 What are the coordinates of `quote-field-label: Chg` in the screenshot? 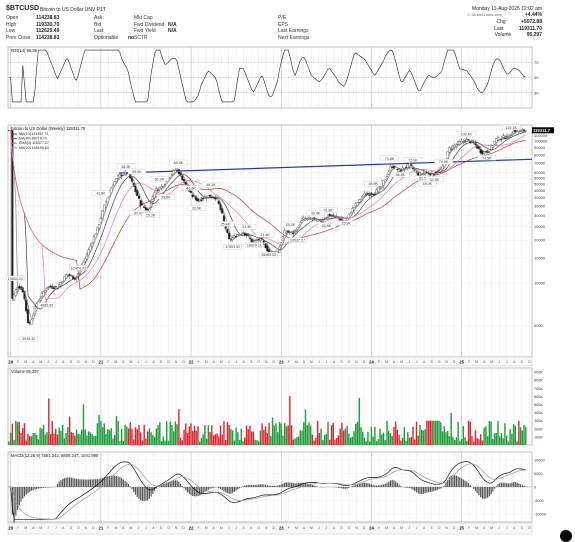 It's located at (501, 22).